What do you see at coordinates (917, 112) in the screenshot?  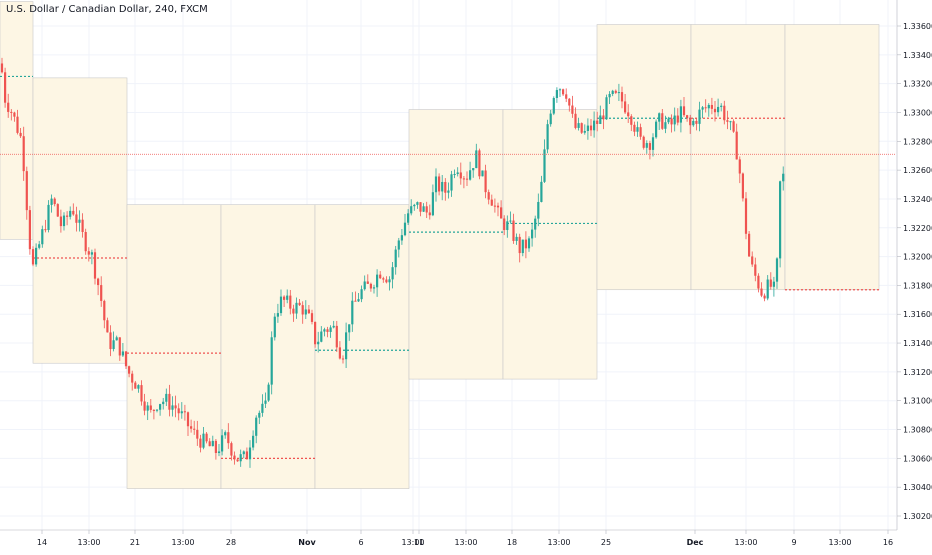 I see `price-tick-label: 1.33000` at bounding box center [917, 112].